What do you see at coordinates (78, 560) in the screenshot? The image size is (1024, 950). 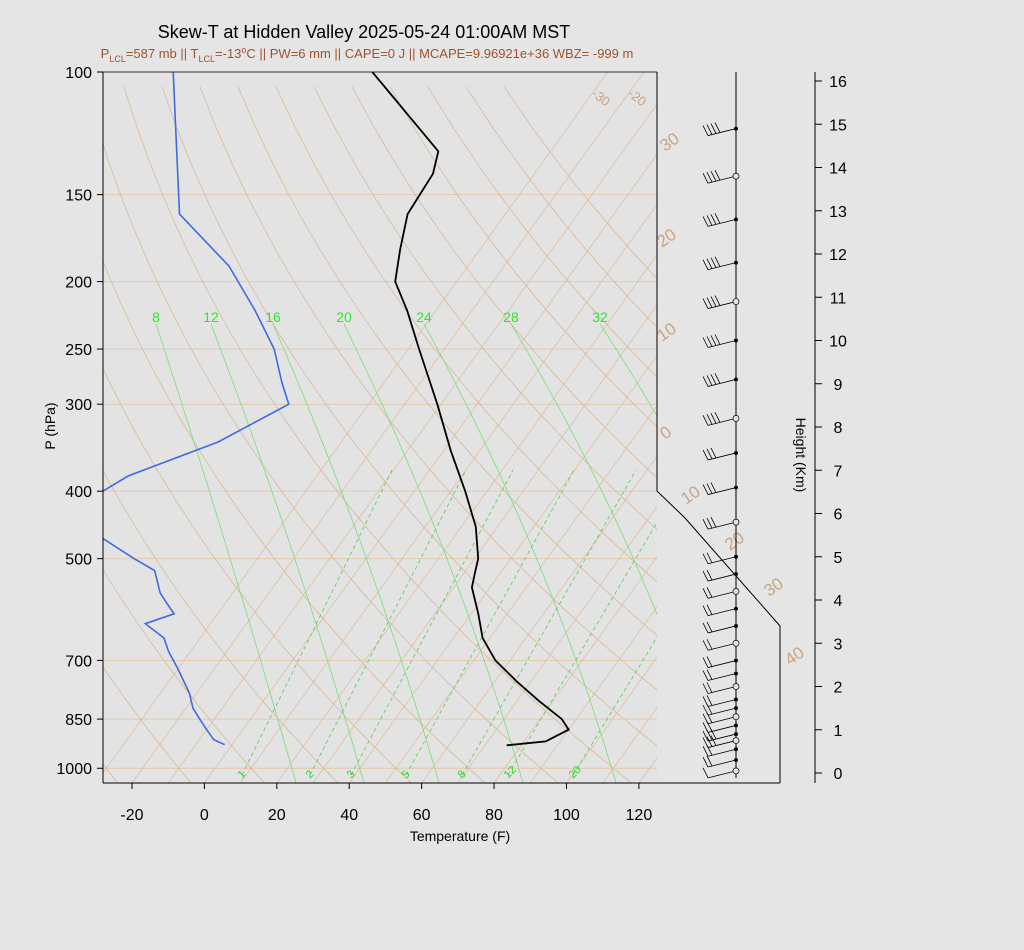 I see `pressure-tick-label: 500` at bounding box center [78, 560].